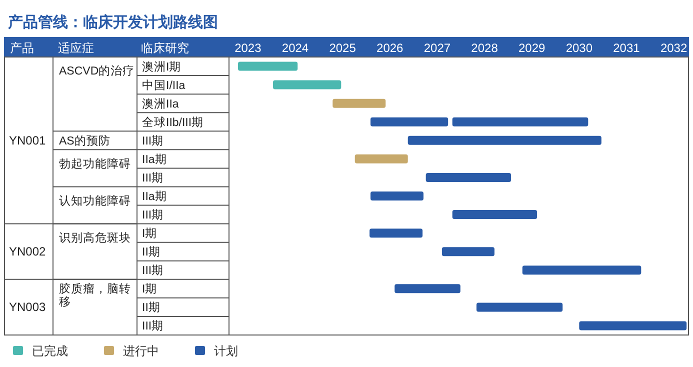  What do you see at coordinates (674, 48) in the screenshot?
I see `x-tick-label: 2032` at bounding box center [674, 48].